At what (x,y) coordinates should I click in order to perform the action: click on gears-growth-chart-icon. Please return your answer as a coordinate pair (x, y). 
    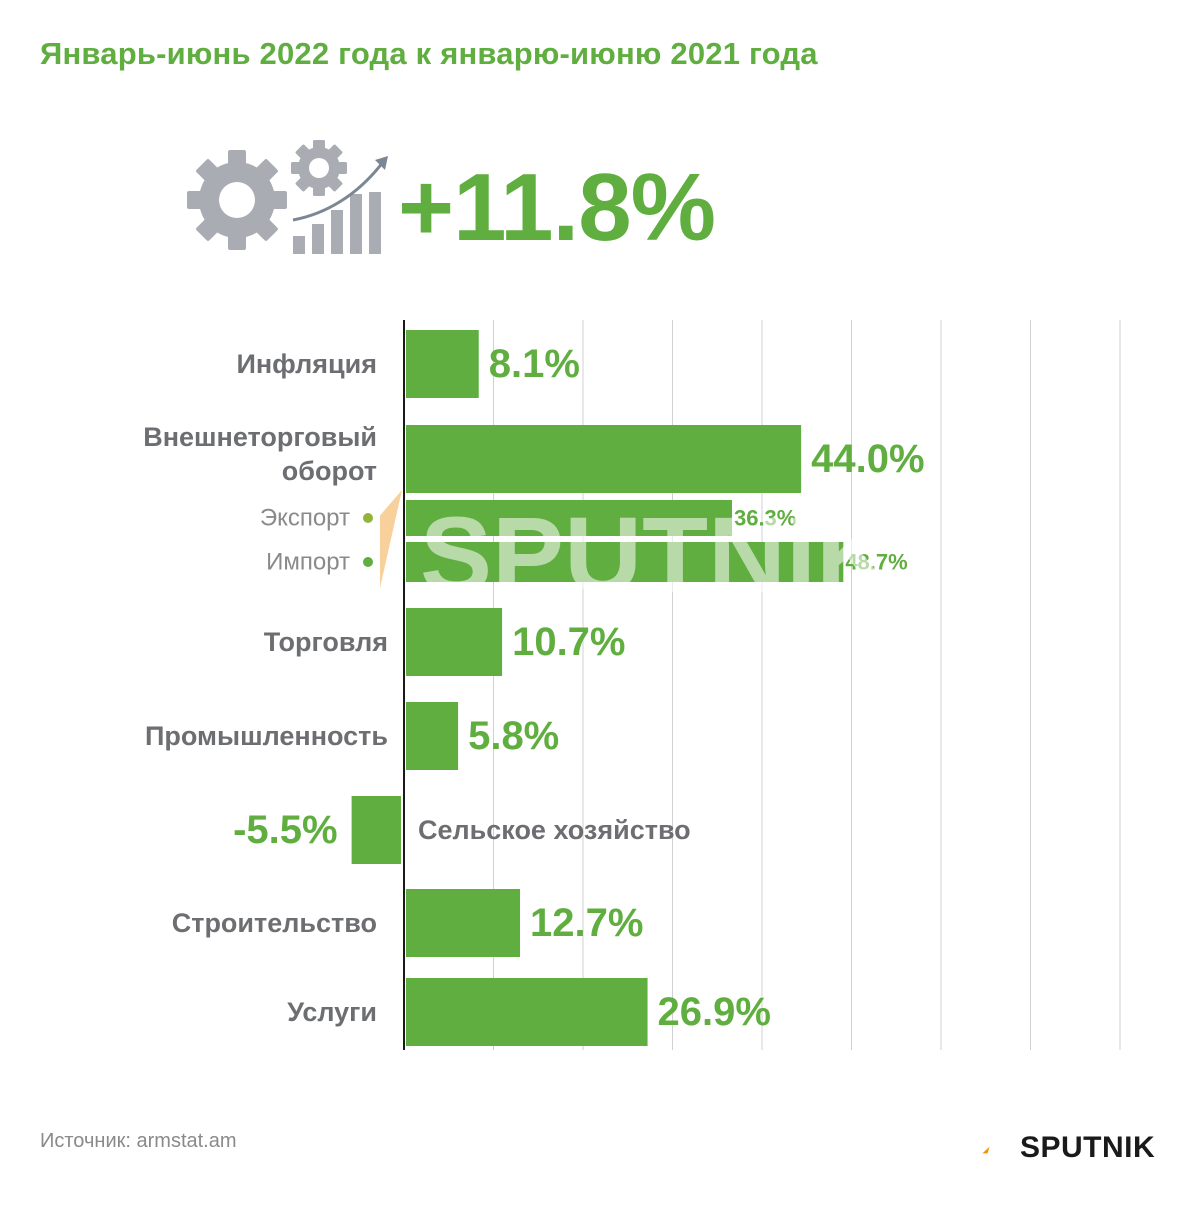
    Looking at the image, I should click on (287, 197).